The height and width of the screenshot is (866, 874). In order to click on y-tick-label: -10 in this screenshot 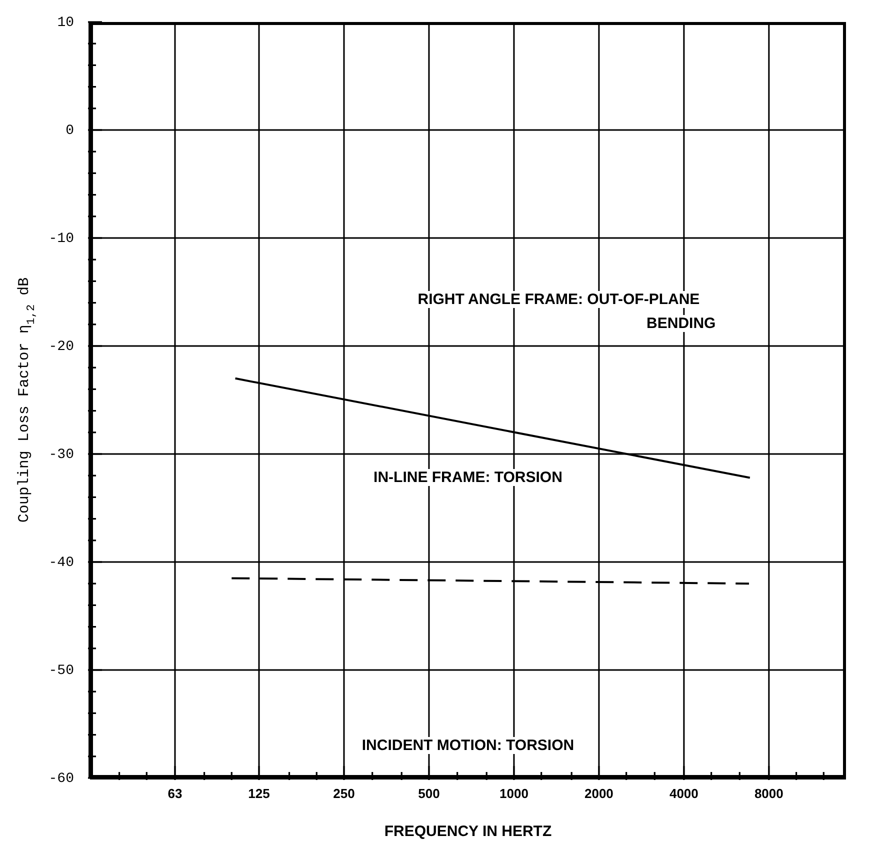, I will do `click(61, 239)`.